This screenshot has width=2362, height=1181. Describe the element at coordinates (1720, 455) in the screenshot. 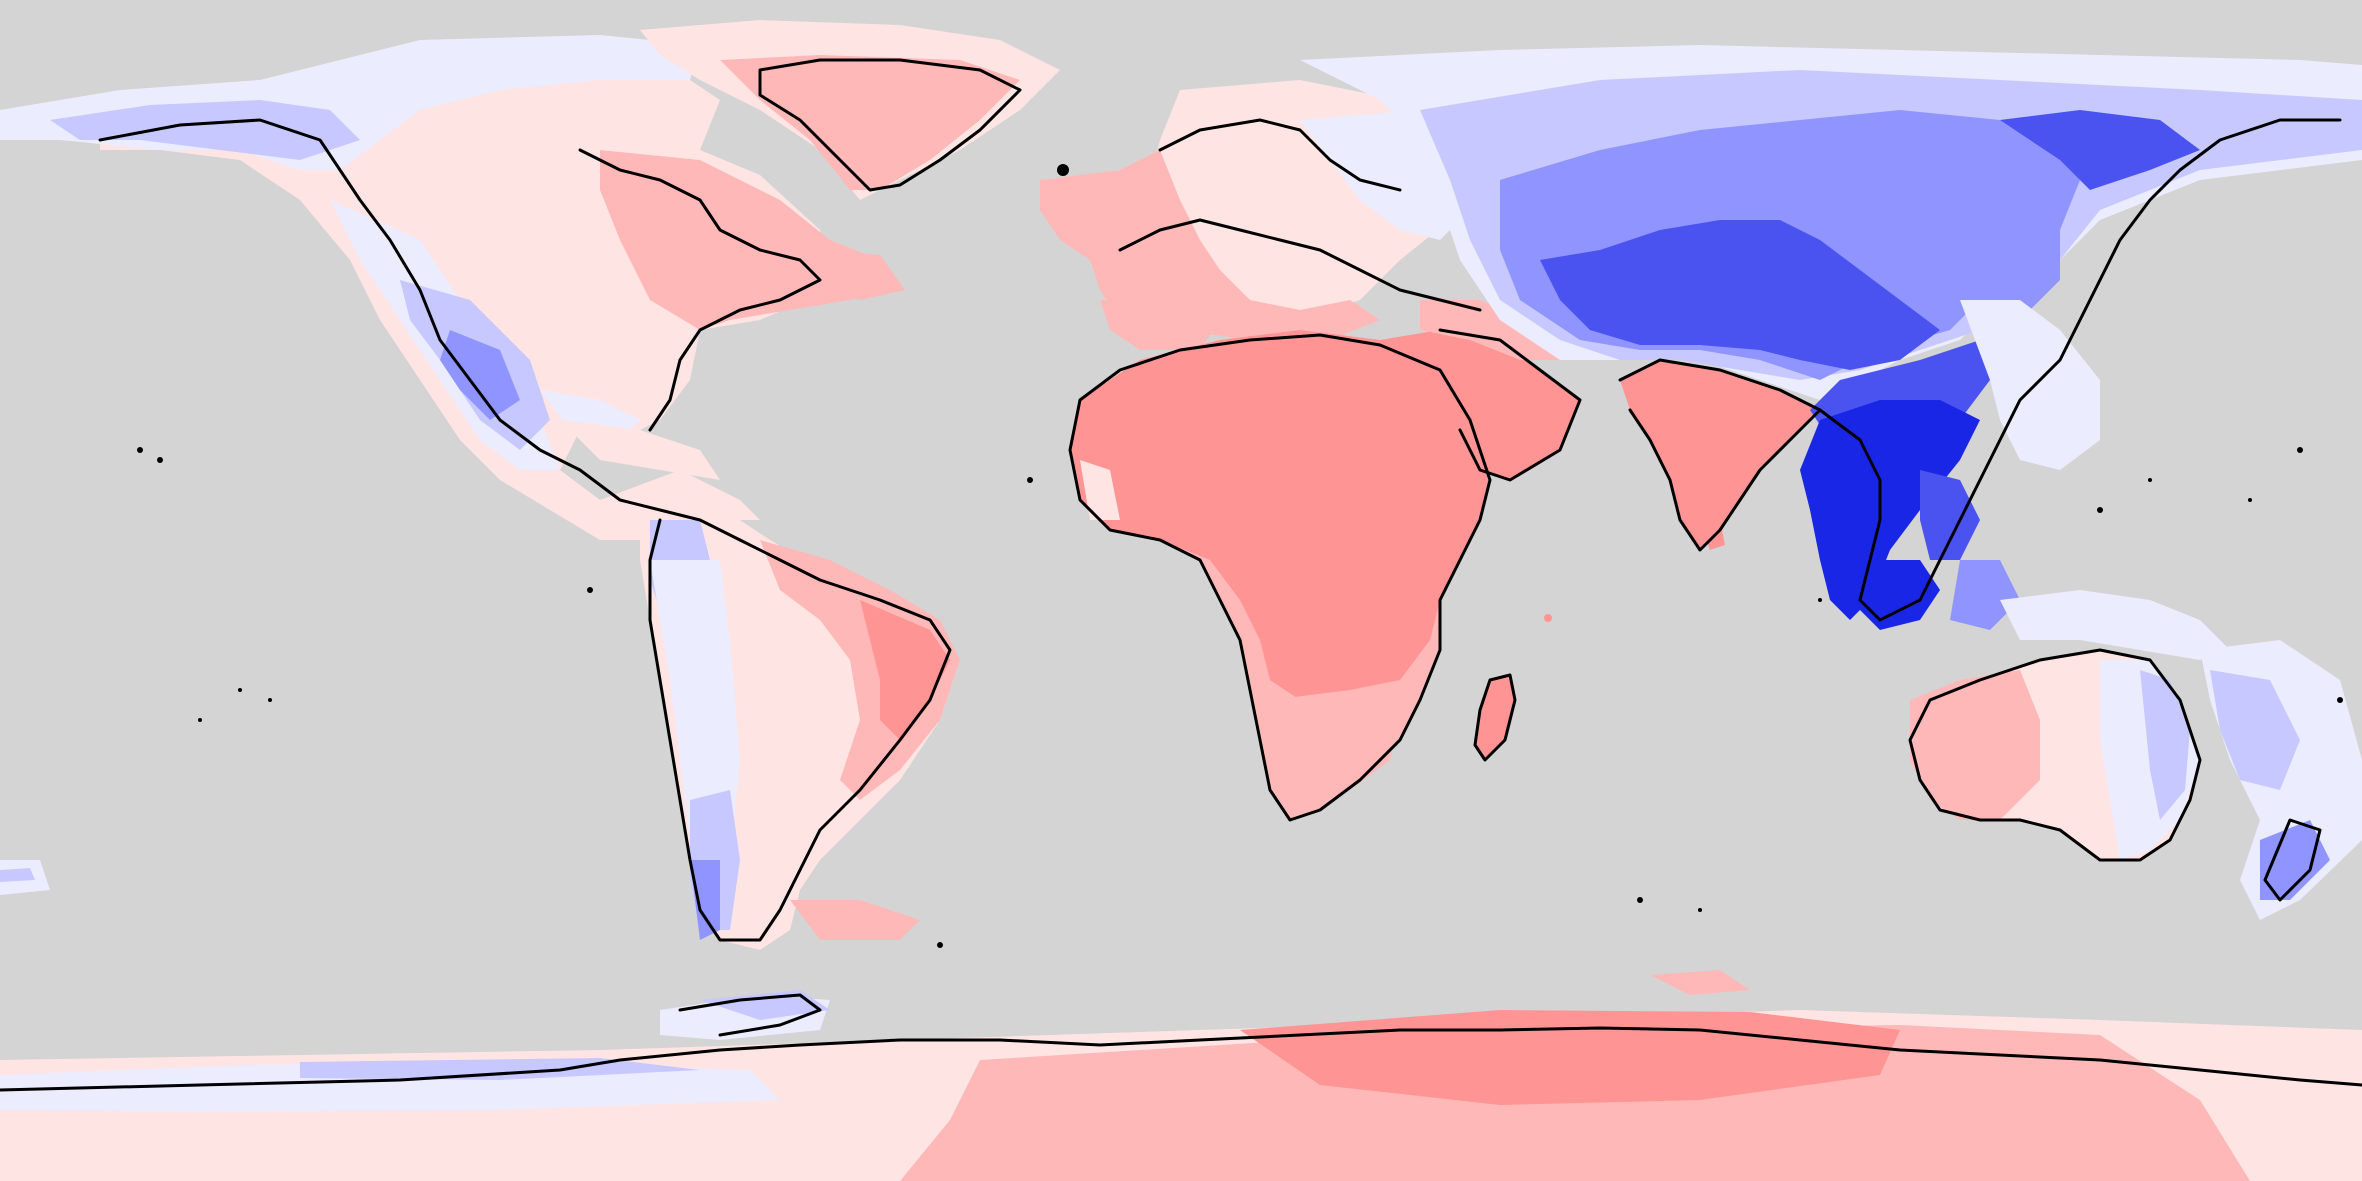

I see `india` at that location.